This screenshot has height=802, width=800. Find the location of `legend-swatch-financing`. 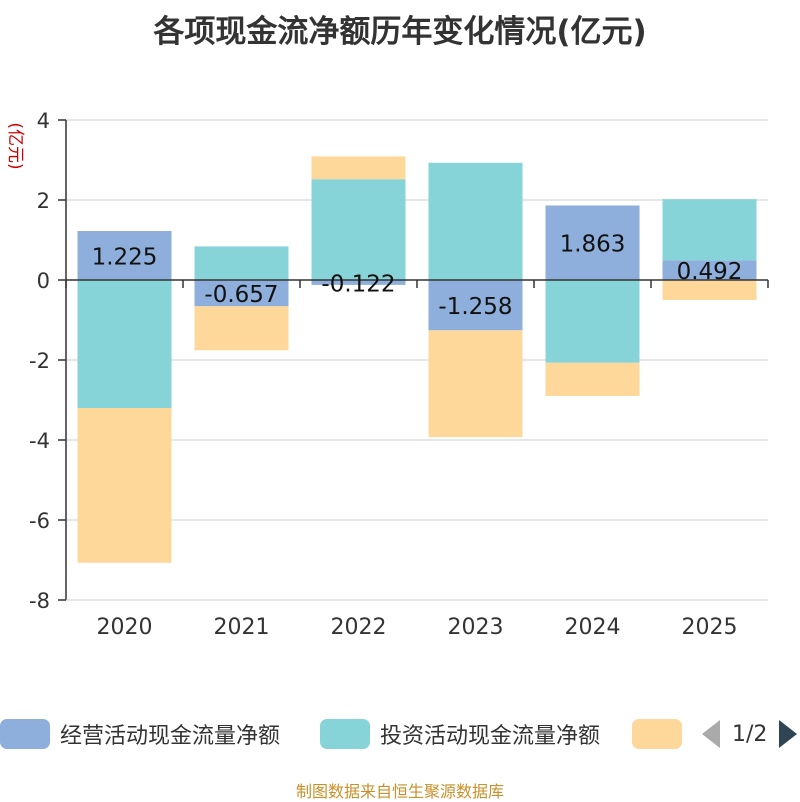

legend-swatch-financing is located at coordinates (657, 734).